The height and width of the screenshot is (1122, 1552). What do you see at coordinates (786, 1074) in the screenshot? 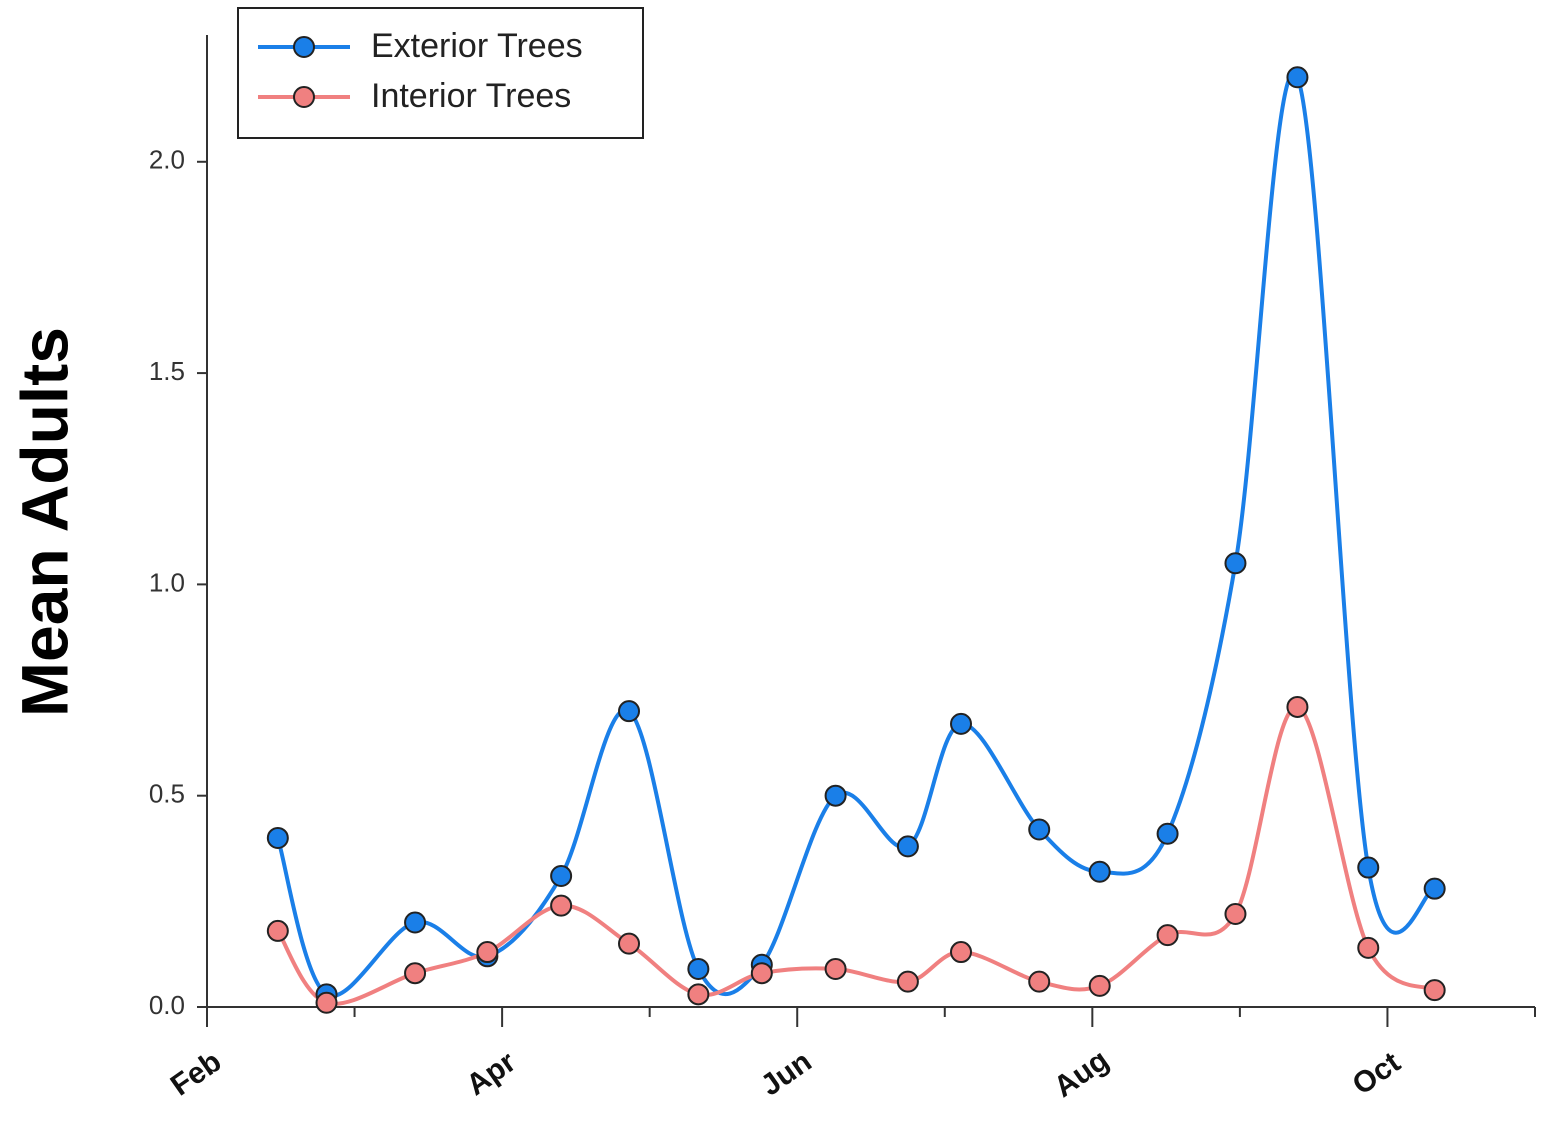
I see `x-tick-label: Jun` at bounding box center [786, 1074].